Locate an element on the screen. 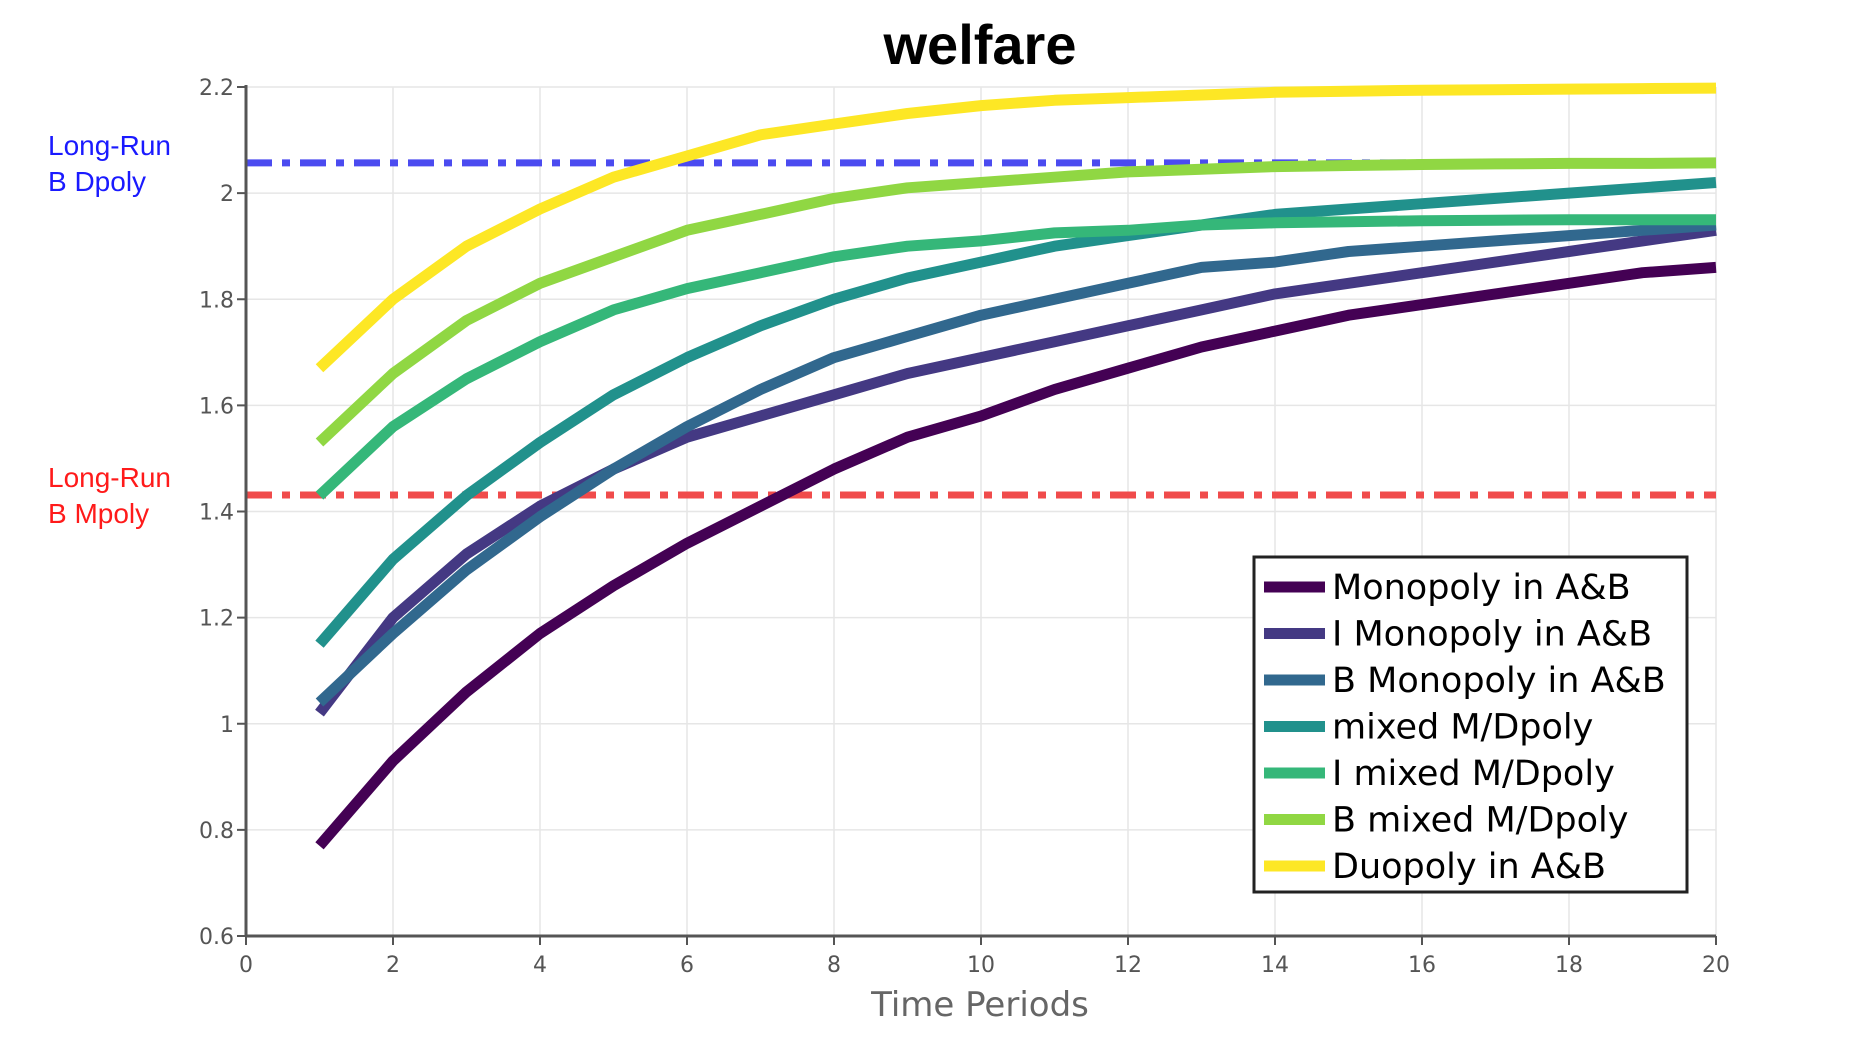  x-tick-label: 8 is located at coordinates (834, 965).